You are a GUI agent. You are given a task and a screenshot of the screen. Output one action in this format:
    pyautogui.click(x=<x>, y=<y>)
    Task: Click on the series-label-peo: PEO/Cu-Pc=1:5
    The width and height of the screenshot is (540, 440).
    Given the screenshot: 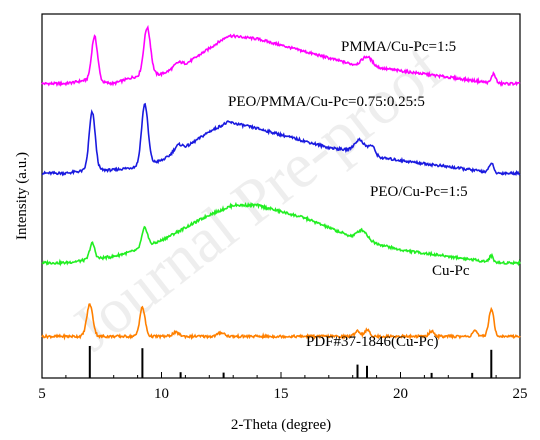 What is the action you would take?
    pyautogui.click(x=419, y=192)
    